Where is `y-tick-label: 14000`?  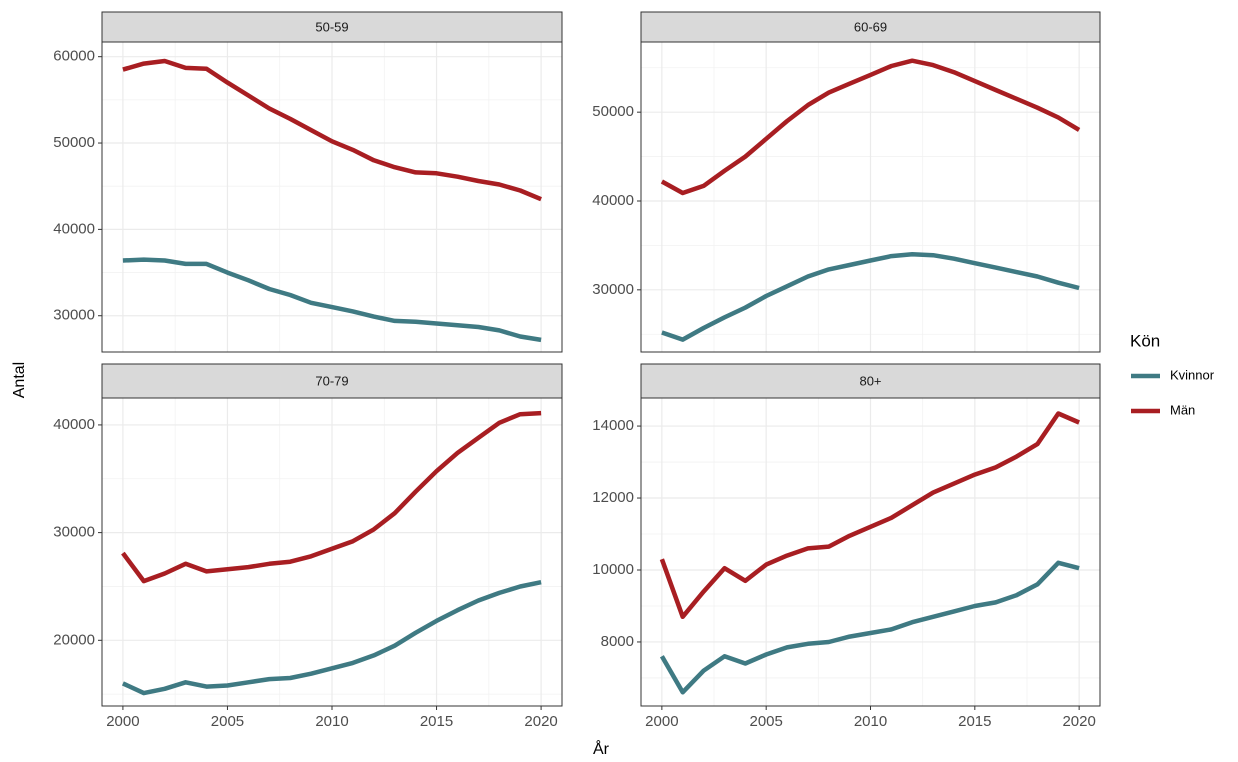
y-tick-label: 14000 is located at coordinates (613, 425).